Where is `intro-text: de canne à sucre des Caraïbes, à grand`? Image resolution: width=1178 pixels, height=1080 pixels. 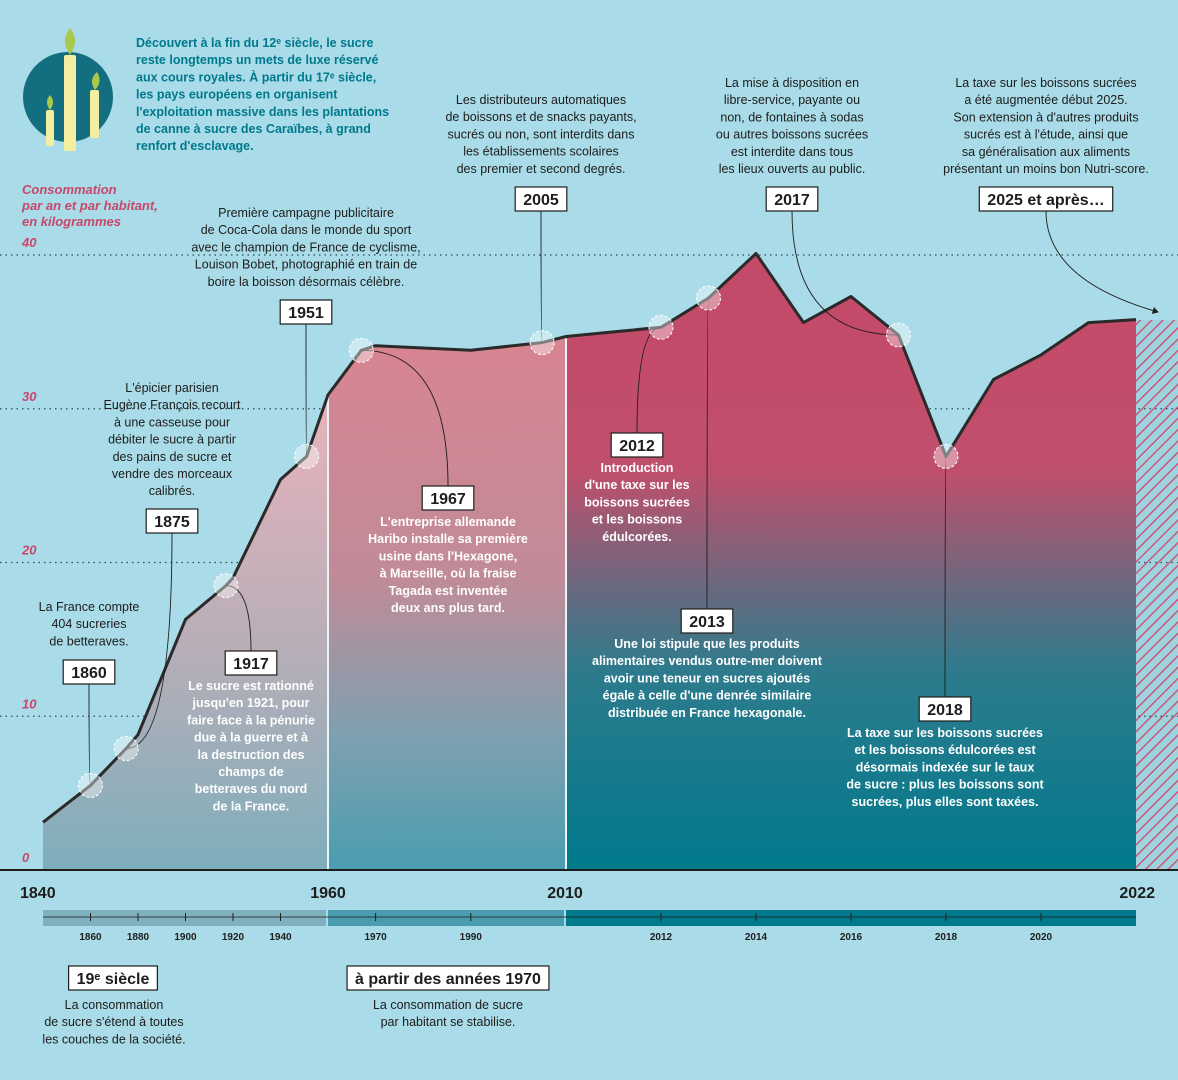
intro-text: de canne à sucre des Caraïbes, à grand is located at coordinates (253, 129).